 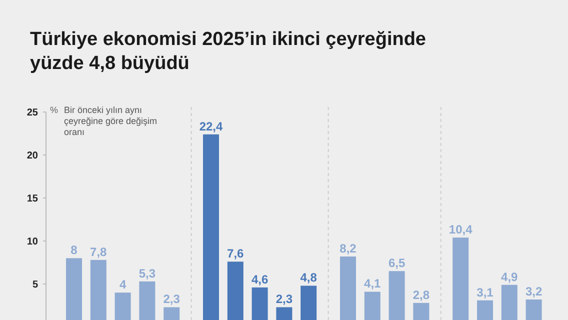 I want to click on y-axis-title: %, so click(x=54, y=110).